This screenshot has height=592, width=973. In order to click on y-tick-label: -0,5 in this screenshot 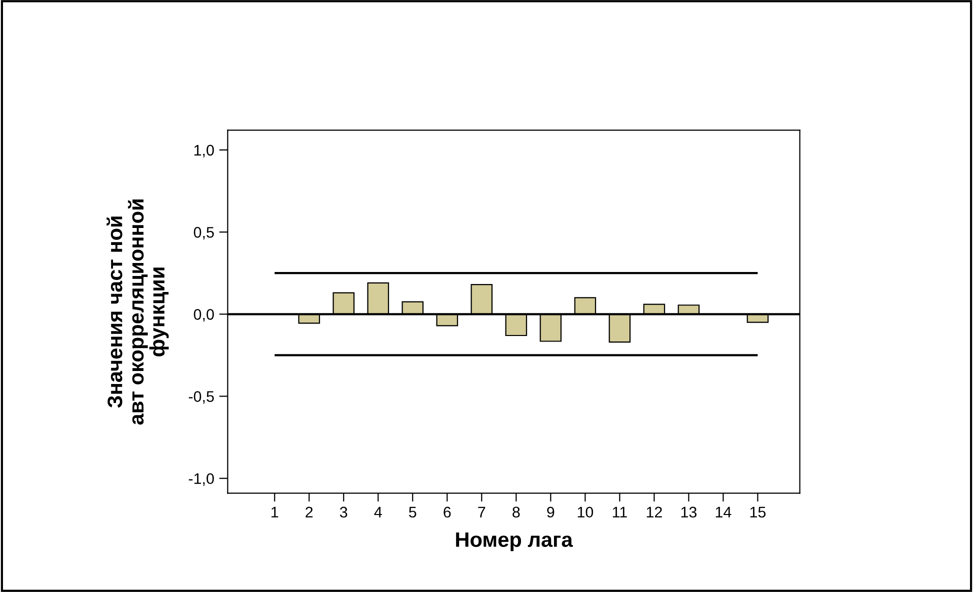, I will do `click(201, 397)`.